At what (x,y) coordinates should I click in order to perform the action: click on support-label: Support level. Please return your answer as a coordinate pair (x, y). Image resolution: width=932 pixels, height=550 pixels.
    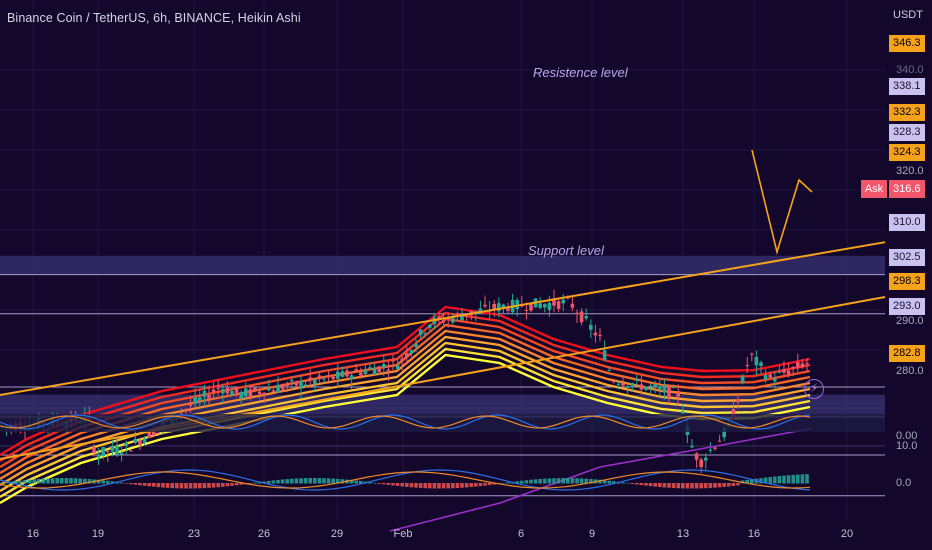
    Looking at the image, I should click on (566, 250).